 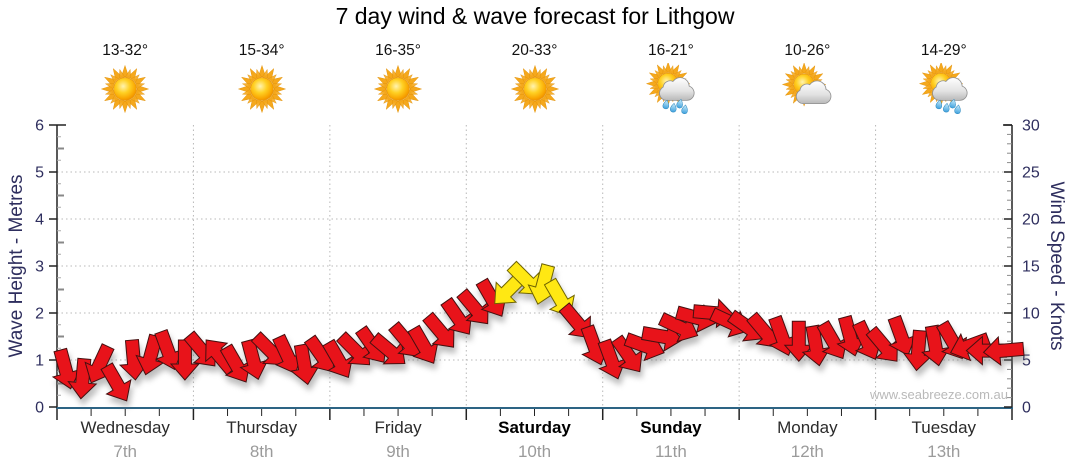 I want to click on day-forecast-monday: 10-26°, so click(x=807, y=81).